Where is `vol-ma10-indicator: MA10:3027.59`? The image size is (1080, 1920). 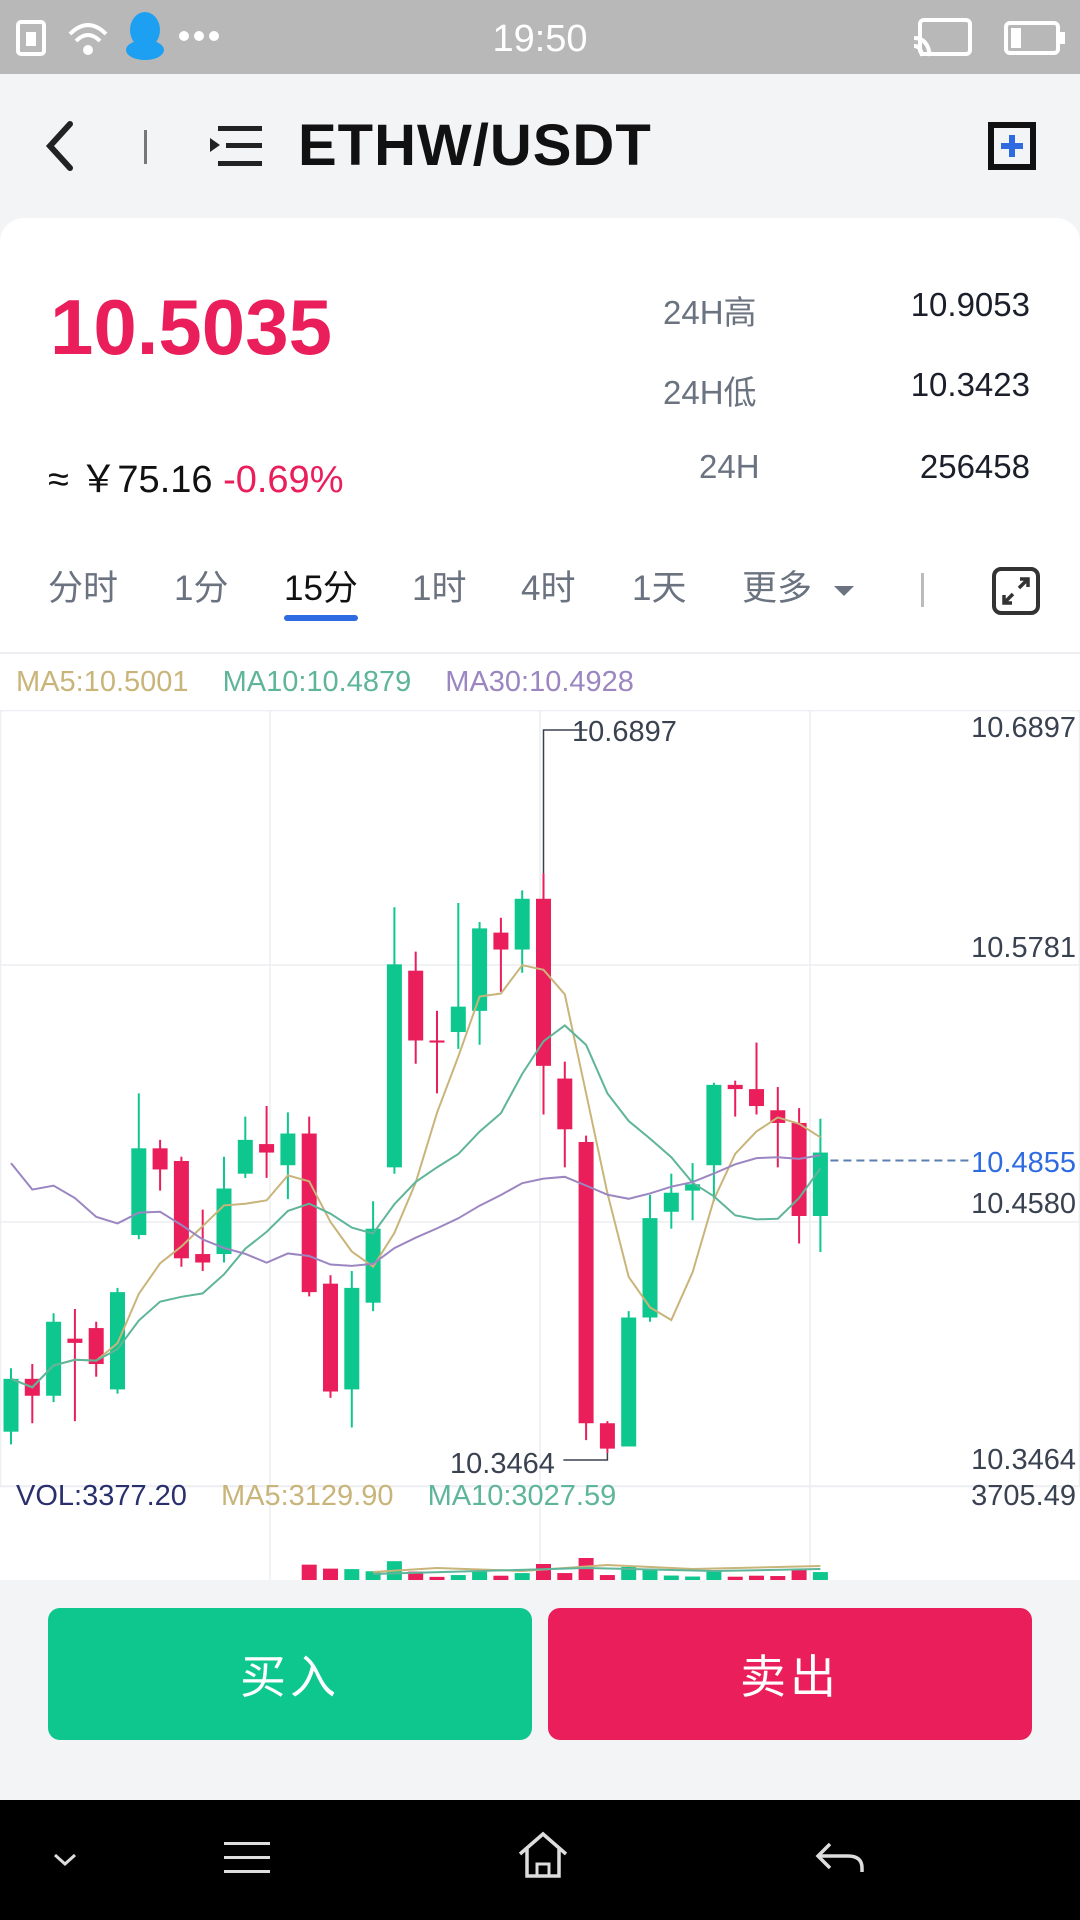 vol-ma10-indicator: MA10:3027.59 is located at coordinates (522, 1496).